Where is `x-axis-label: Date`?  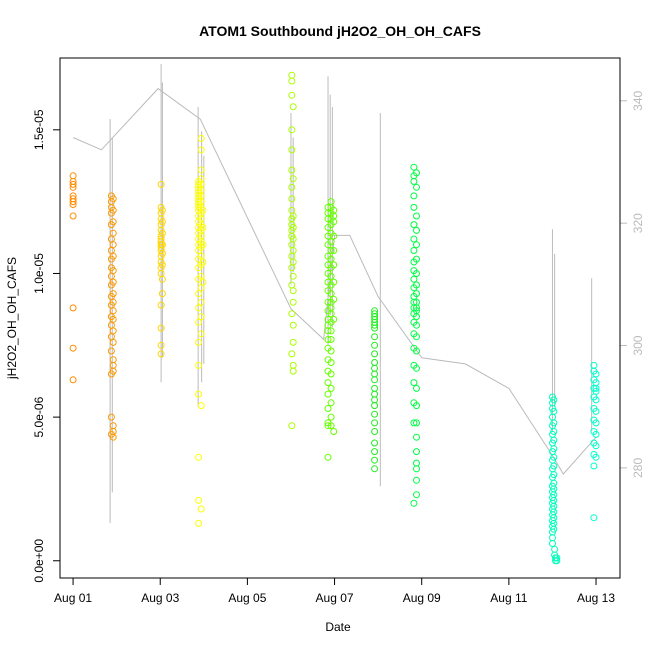 x-axis-label: Date is located at coordinates (338, 627).